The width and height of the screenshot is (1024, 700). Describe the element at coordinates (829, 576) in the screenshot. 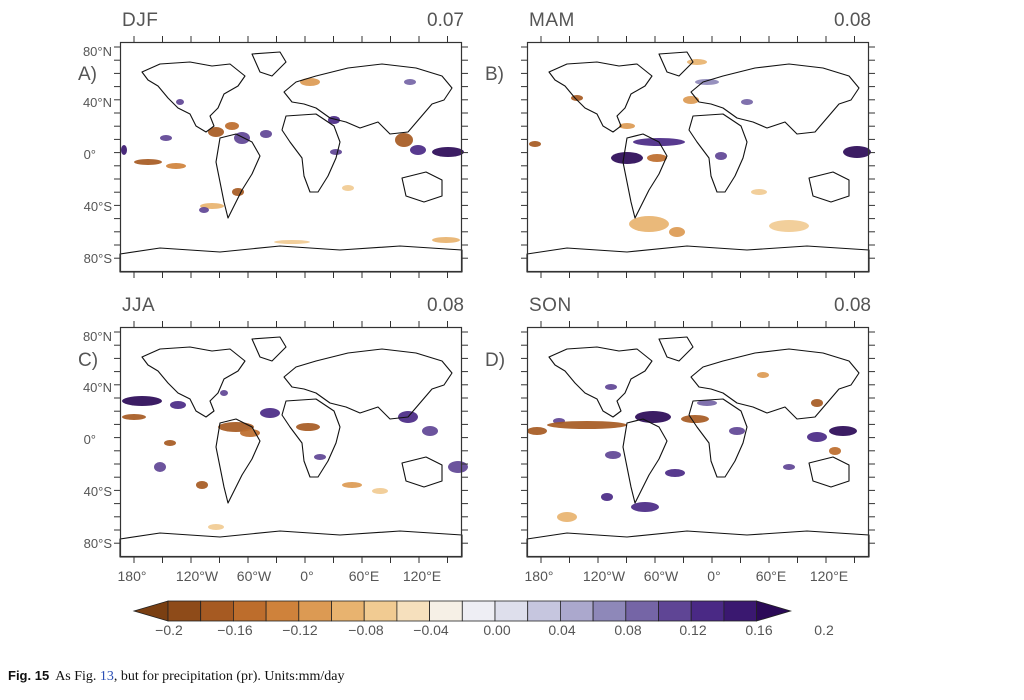

I see `lon-tick: 120°E` at that location.